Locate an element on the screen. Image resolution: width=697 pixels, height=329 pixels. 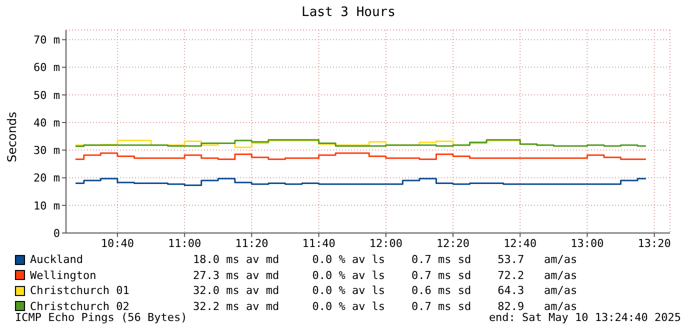
y-tick-label: 60 m is located at coordinates (47, 67).